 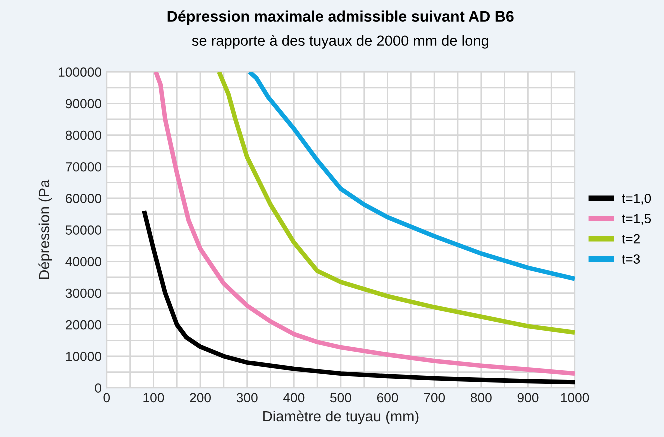 I want to click on x-tick-label: 600, so click(x=387, y=398).